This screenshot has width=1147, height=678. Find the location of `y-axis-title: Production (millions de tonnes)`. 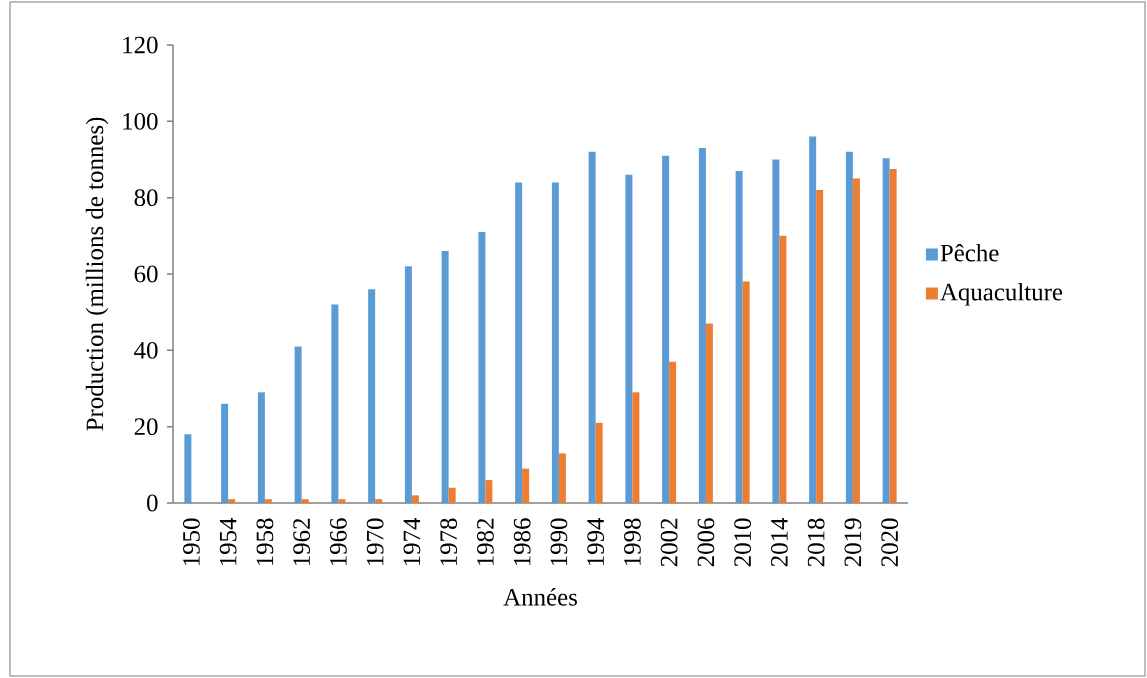

y-axis-title: Production (millions de tonnes) is located at coordinates (97, 274).